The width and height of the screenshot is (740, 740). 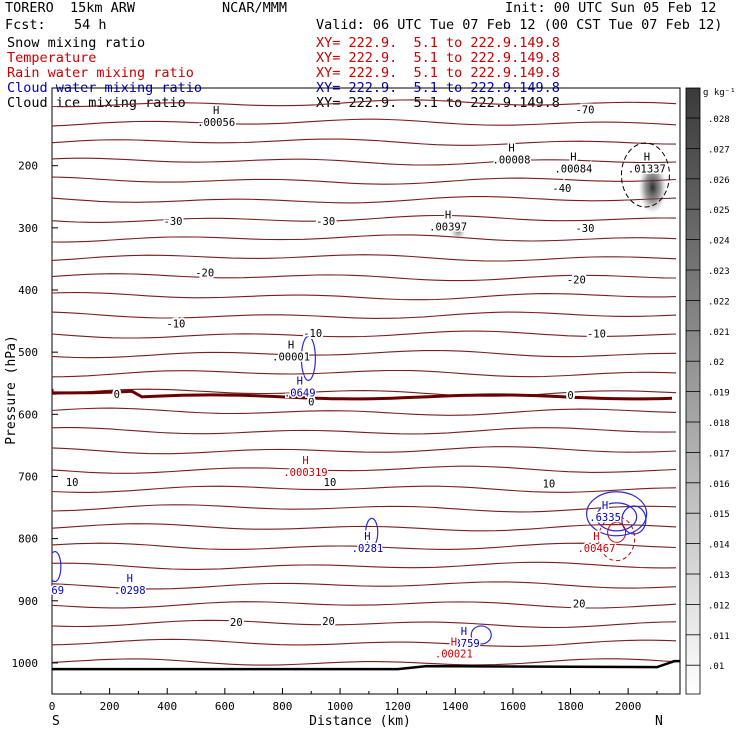 What do you see at coordinates (719, 454) in the screenshot?
I see `colorbar-tick-label: .017` at bounding box center [719, 454].